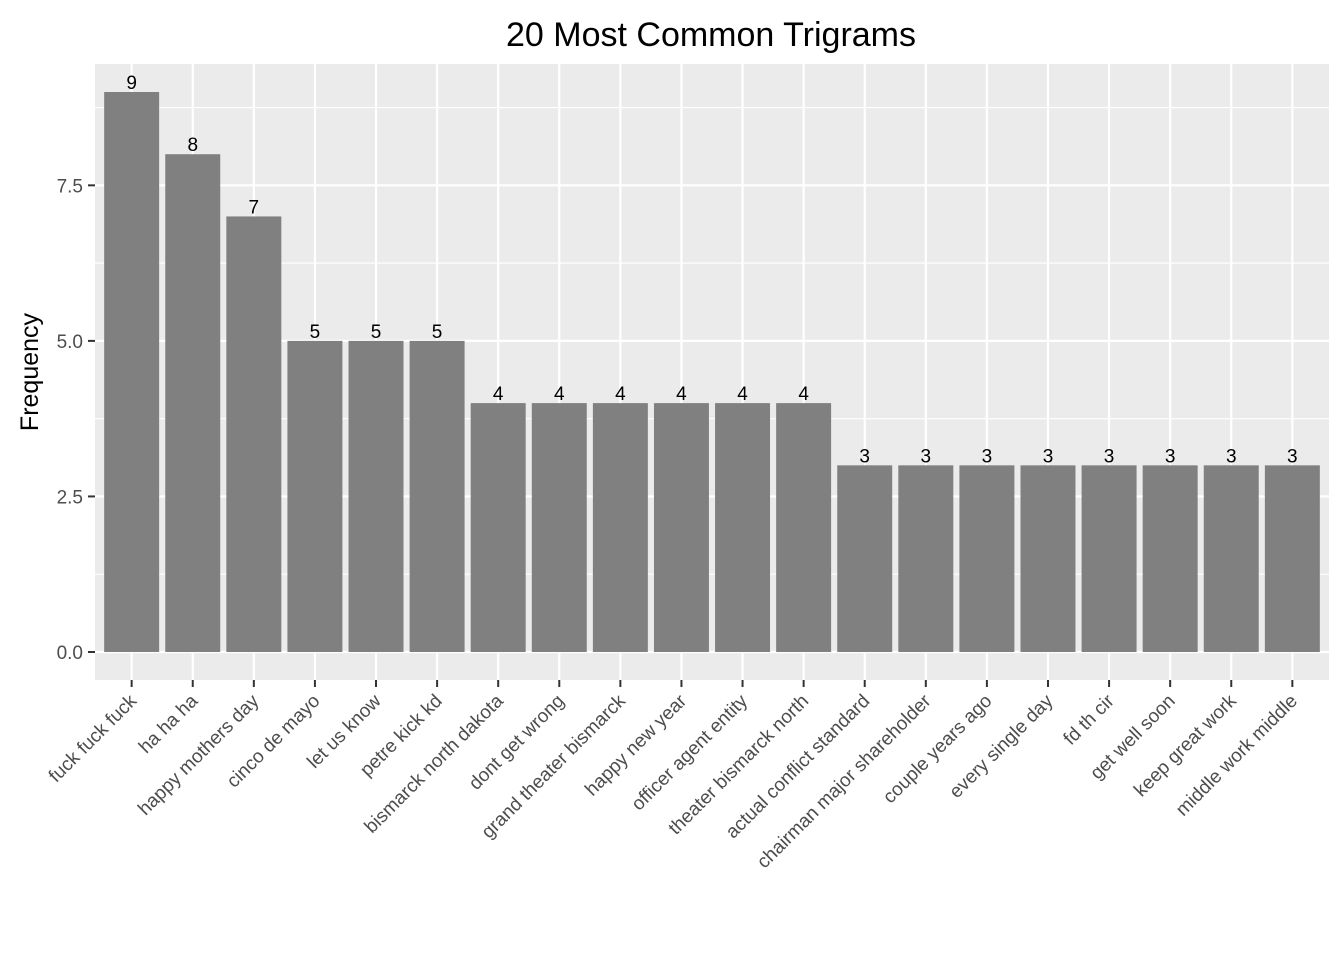  Describe the element at coordinates (254, 207) in the screenshot. I see `data-label: 7` at that location.